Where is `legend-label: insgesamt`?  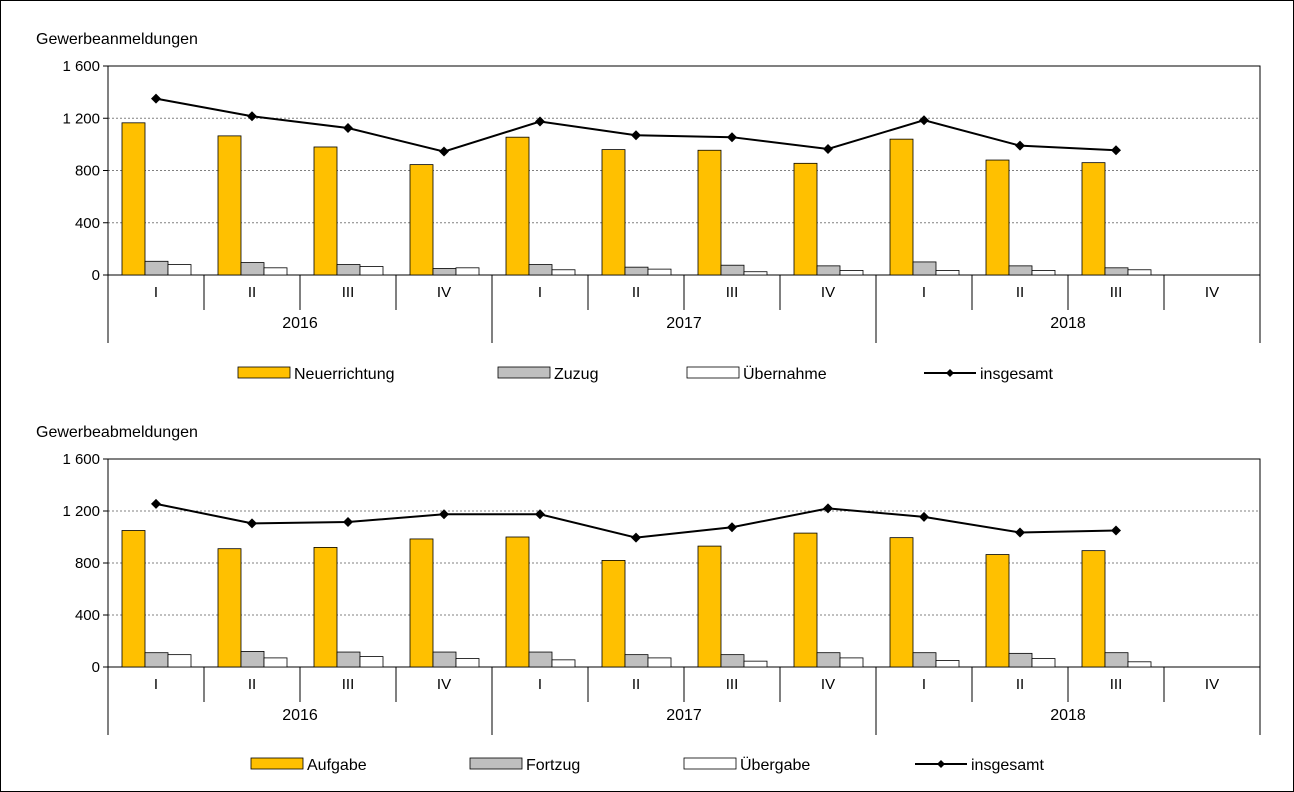
legend-label: insgesamt is located at coordinates (1016, 374).